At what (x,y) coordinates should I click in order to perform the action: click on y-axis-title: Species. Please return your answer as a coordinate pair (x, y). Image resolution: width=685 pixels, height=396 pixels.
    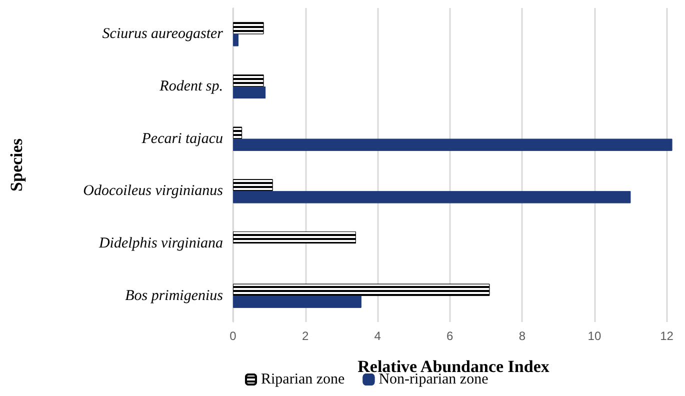
    Looking at the image, I should click on (16, 165).